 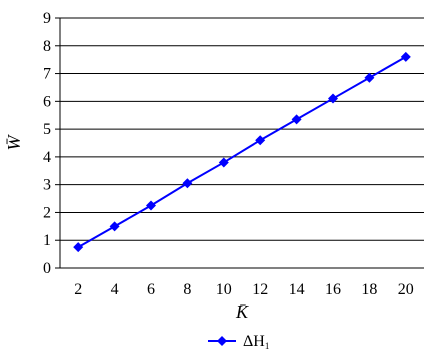 I want to click on legend-series-subscript: 1, so click(x=267, y=345).